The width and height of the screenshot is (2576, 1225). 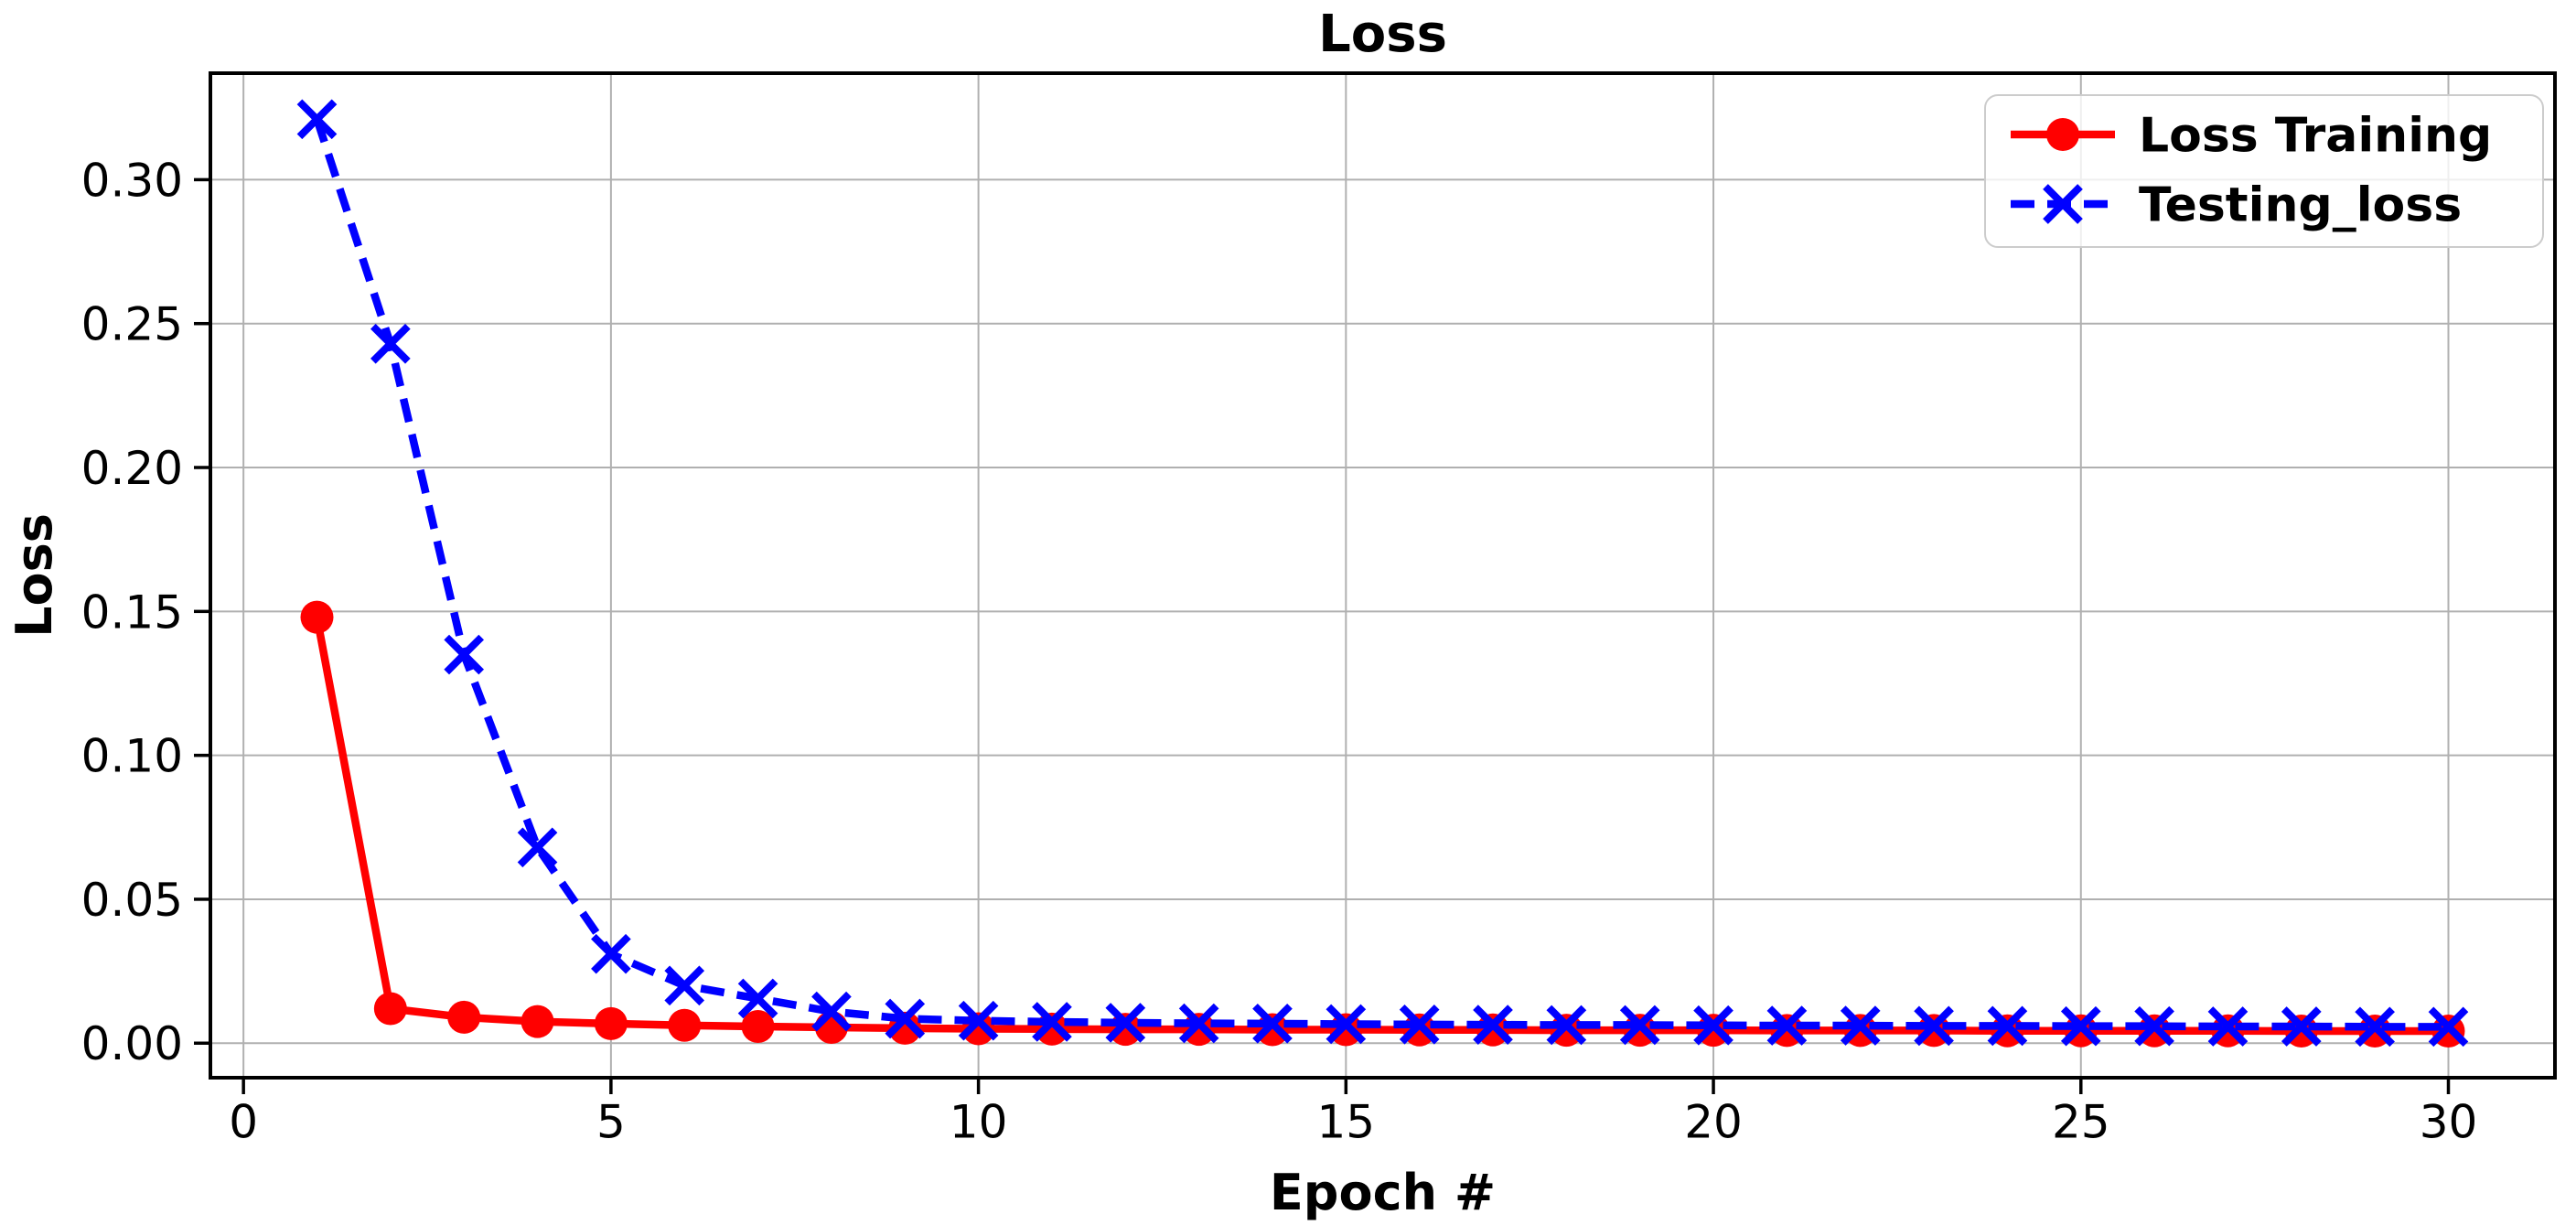 What do you see at coordinates (2300, 205) in the screenshot?
I see `legend-label: Testing_loss` at bounding box center [2300, 205].